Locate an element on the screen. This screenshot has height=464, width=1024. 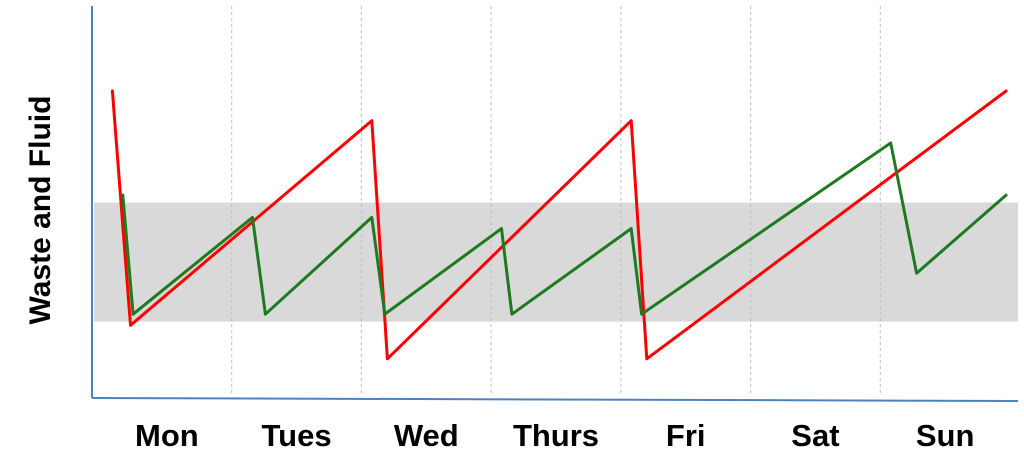
tick-label-wed: Wed is located at coordinates (426, 435).